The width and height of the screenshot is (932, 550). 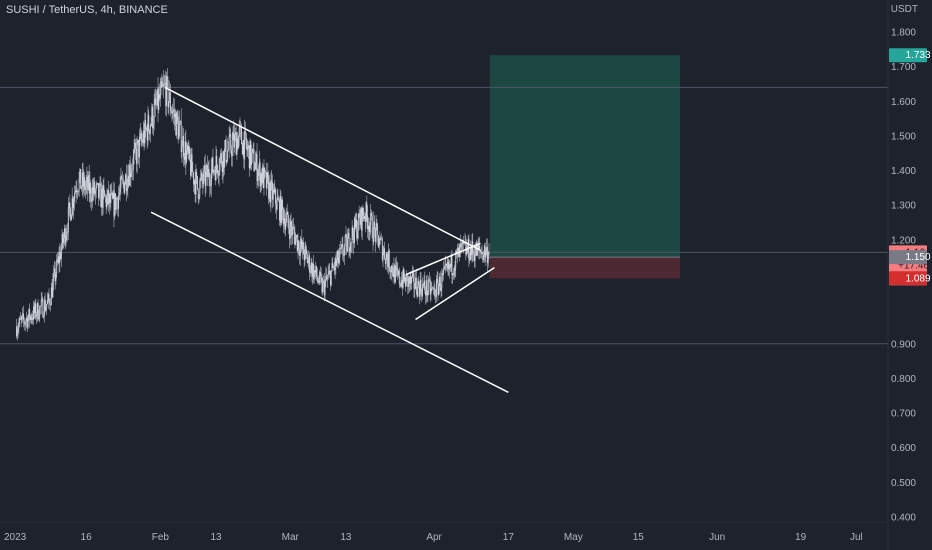 I want to click on time-tick-label: 16, so click(x=87, y=537).